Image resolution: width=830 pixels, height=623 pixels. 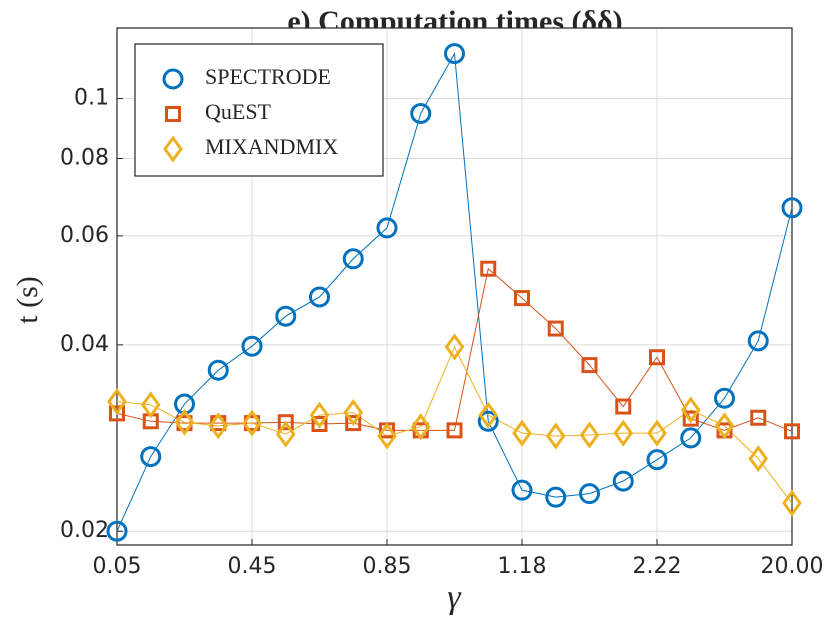 I want to click on x-tick-label: 0.05, so click(x=117, y=566).